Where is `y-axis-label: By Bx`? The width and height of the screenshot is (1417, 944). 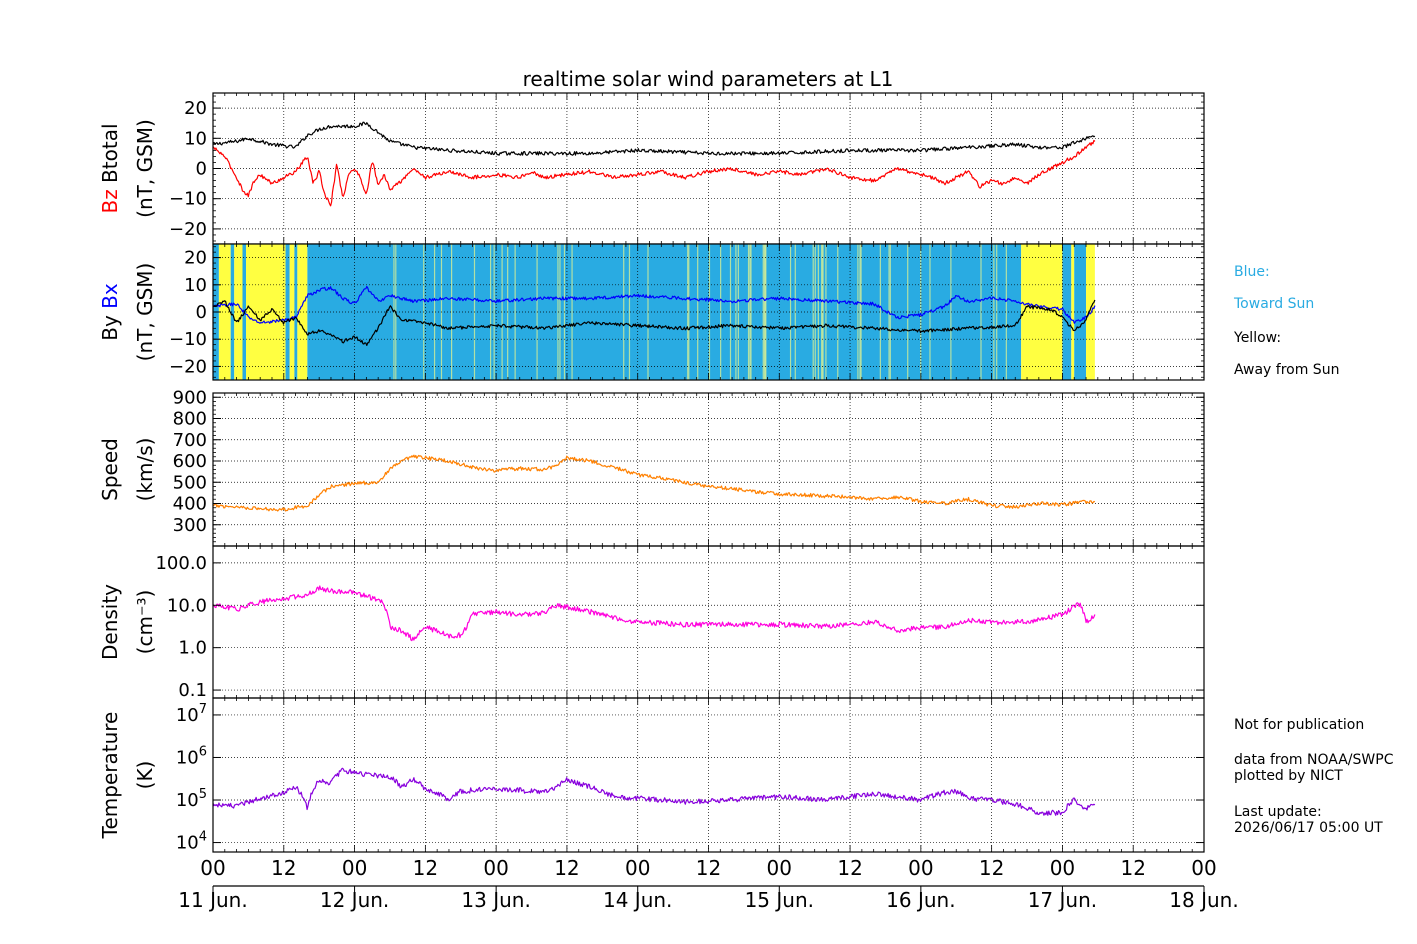 y-axis-label: By Bx is located at coordinates (110, 312).